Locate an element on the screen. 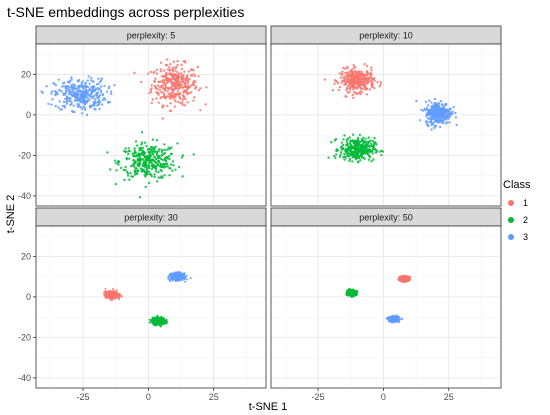 The height and width of the screenshot is (415, 550). facet-strip-label: perplexity: 5 is located at coordinates (151, 36).